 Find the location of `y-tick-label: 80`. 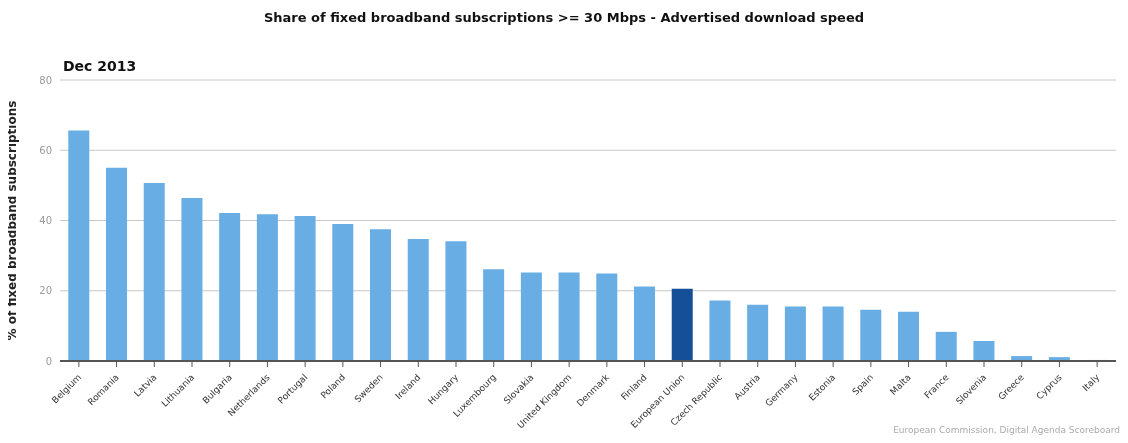

y-tick-label: 80 is located at coordinates (45, 80).